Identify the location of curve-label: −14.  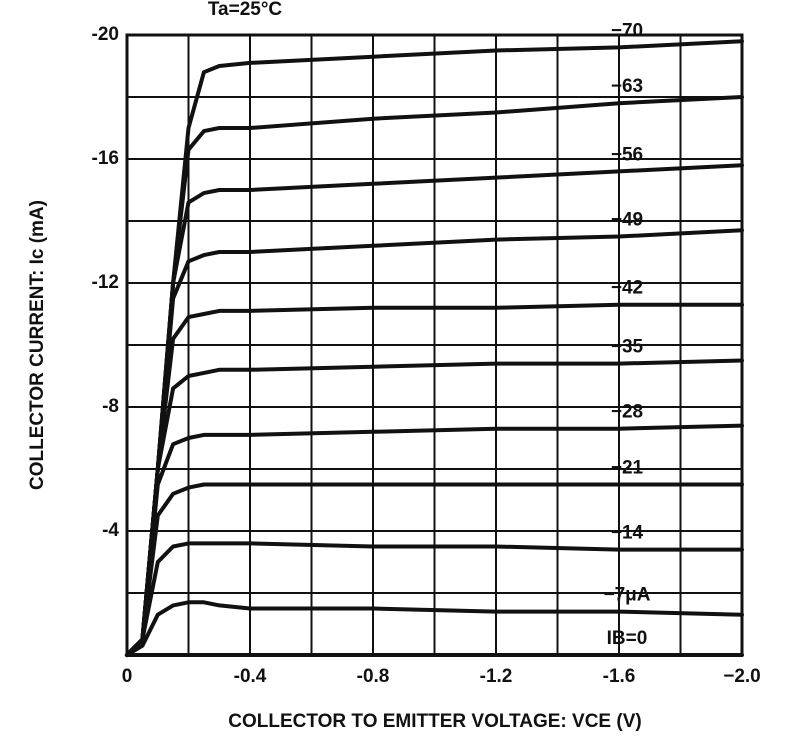
(627, 533).